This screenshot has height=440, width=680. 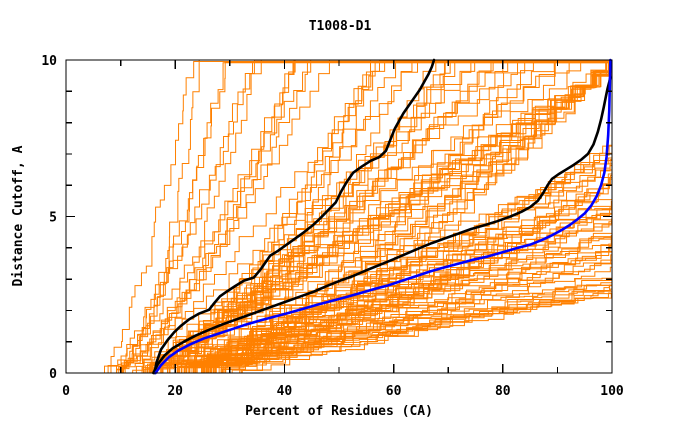 What do you see at coordinates (53, 374) in the screenshot?
I see `y-tick-label: 0` at bounding box center [53, 374].